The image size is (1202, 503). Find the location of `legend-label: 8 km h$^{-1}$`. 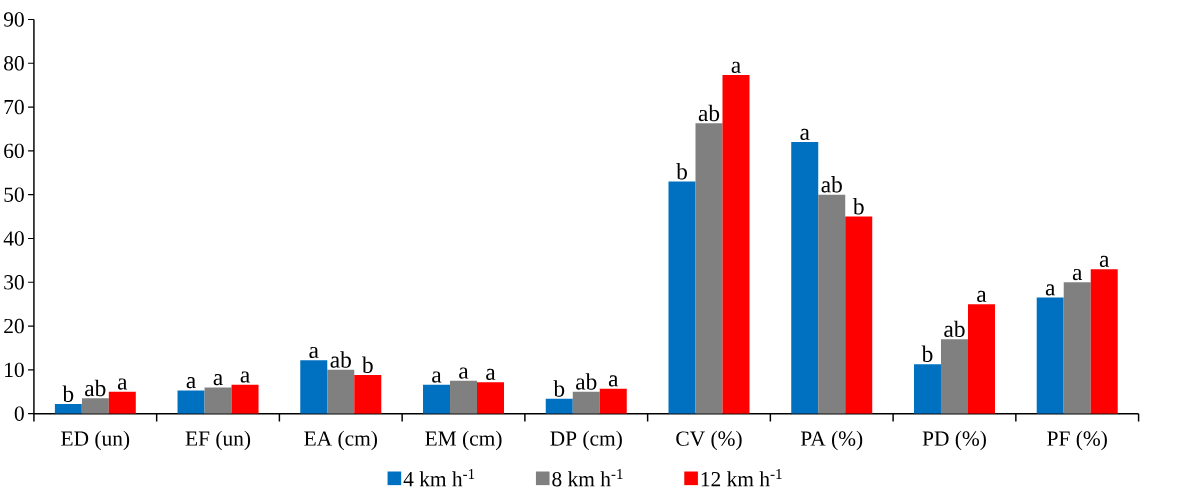

legend-label: 8 km h$^{-1}$ is located at coordinates (587, 477).